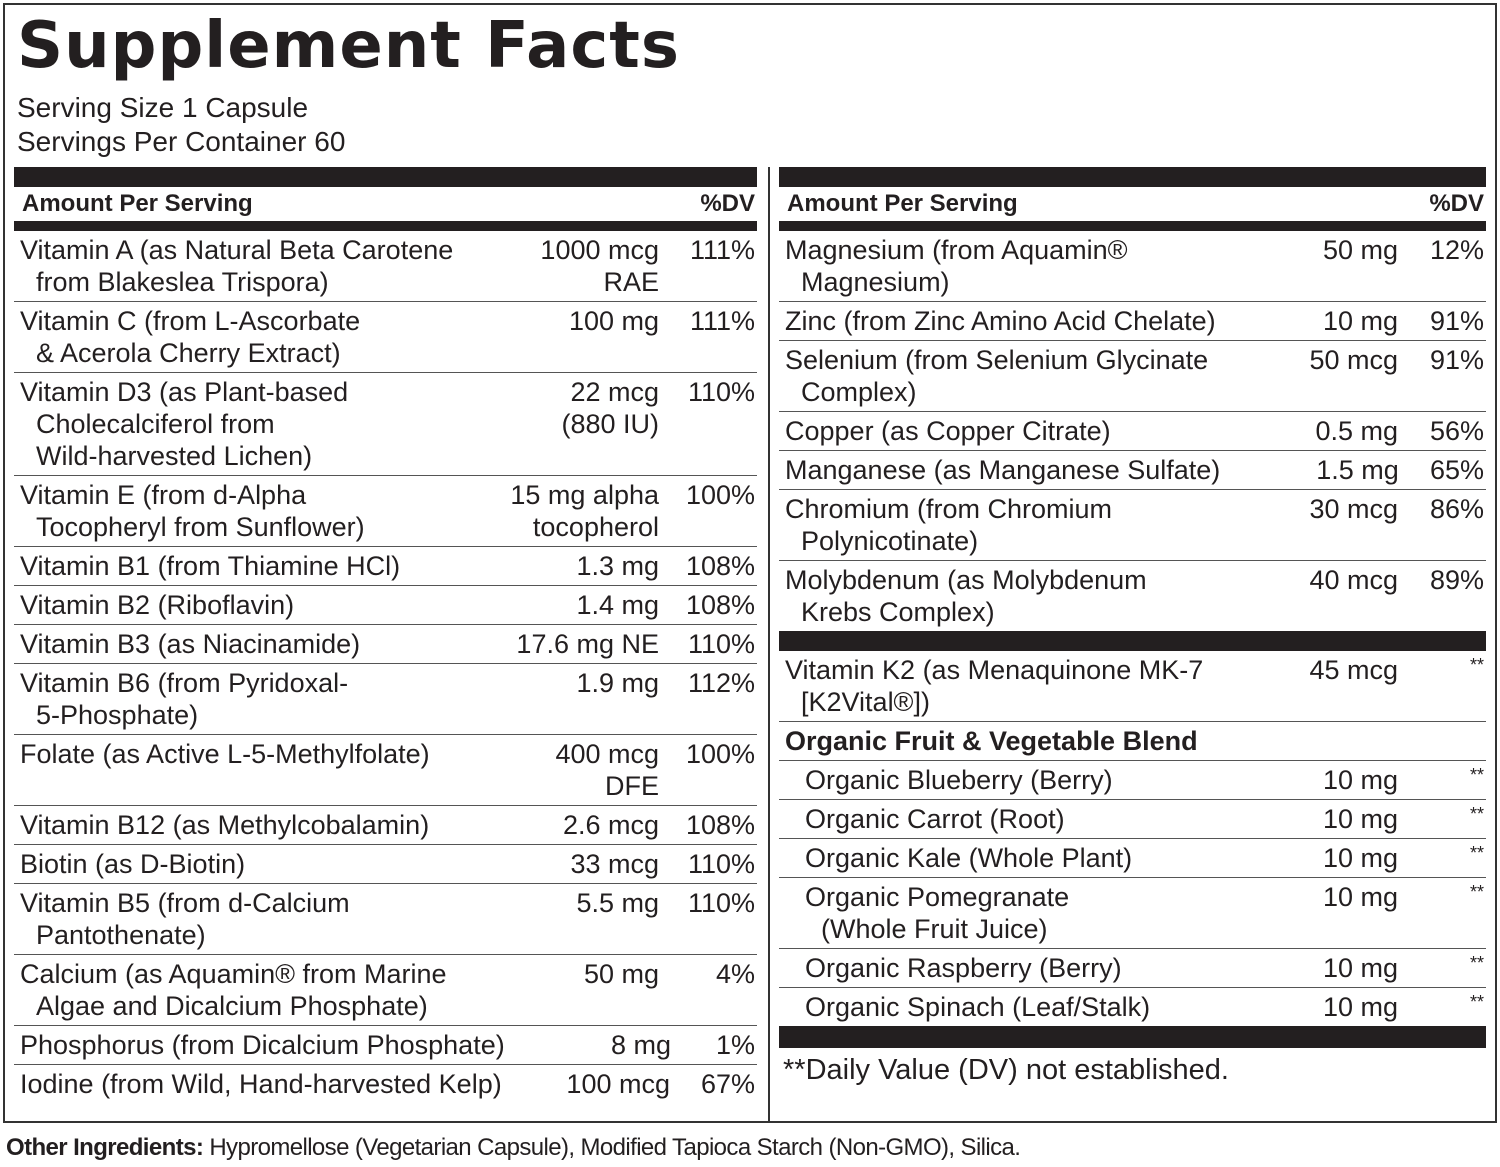 The image size is (1500, 1167). What do you see at coordinates (720, 495) in the screenshot?
I see `daily-value: 100%` at bounding box center [720, 495].